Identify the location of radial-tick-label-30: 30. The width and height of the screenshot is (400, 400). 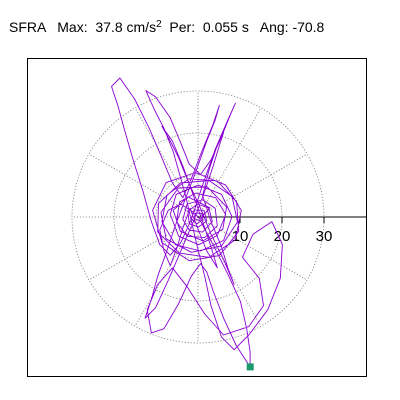
(324, 236).